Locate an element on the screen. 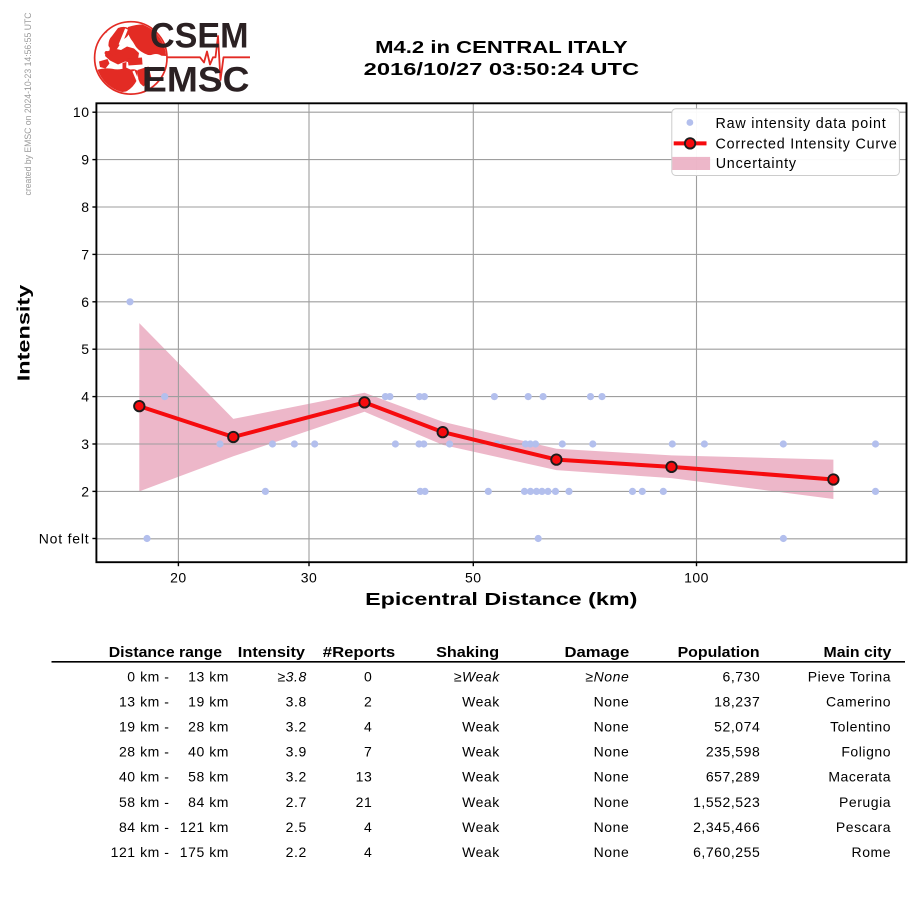 The width and height of the screenshot is (915, 905). svg-text: 10 is located at coordinates (81, 112).